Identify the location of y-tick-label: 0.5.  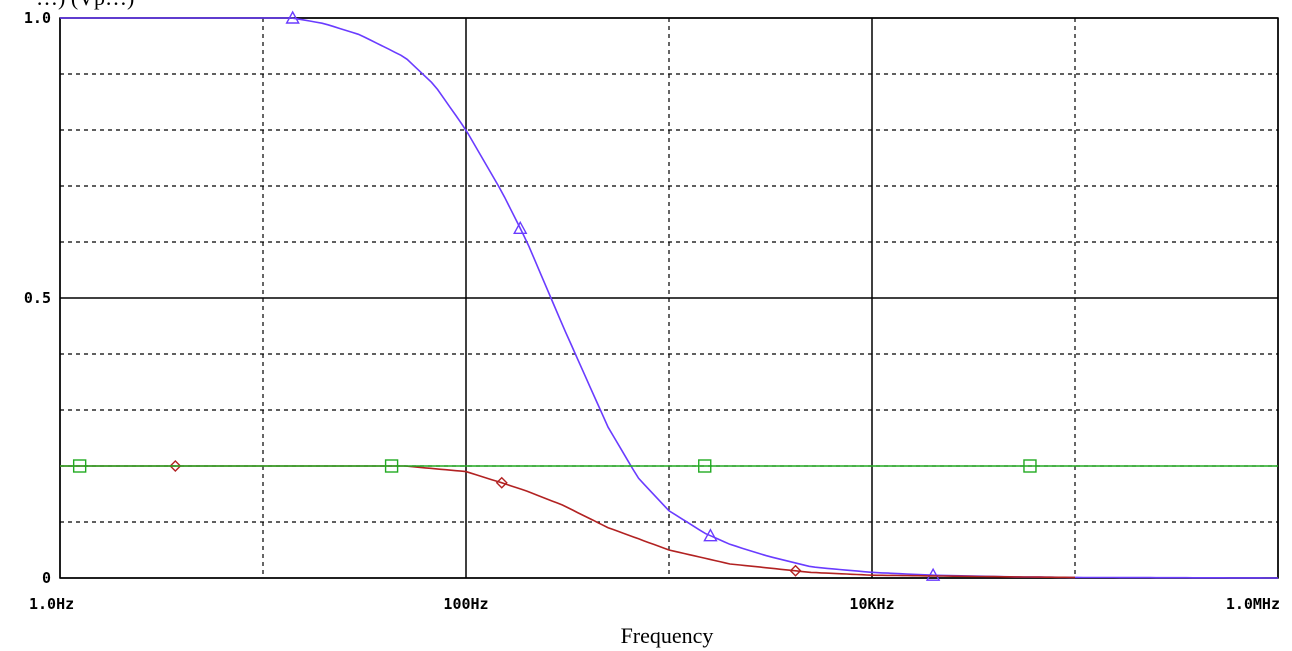
(37, 298).